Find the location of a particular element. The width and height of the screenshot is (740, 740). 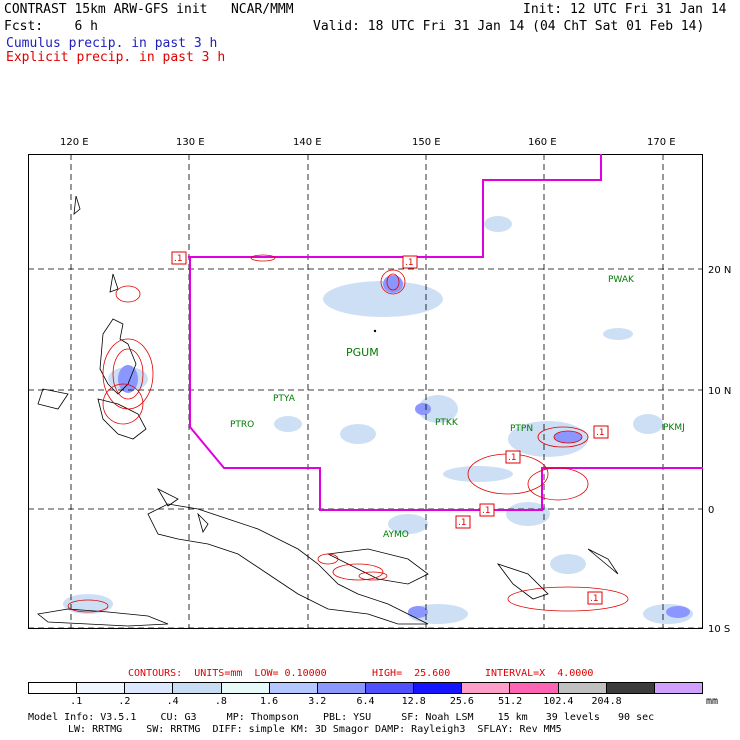

lat-axis: 20 N 10 N 0 10 S is located at coordinates (719, 449).